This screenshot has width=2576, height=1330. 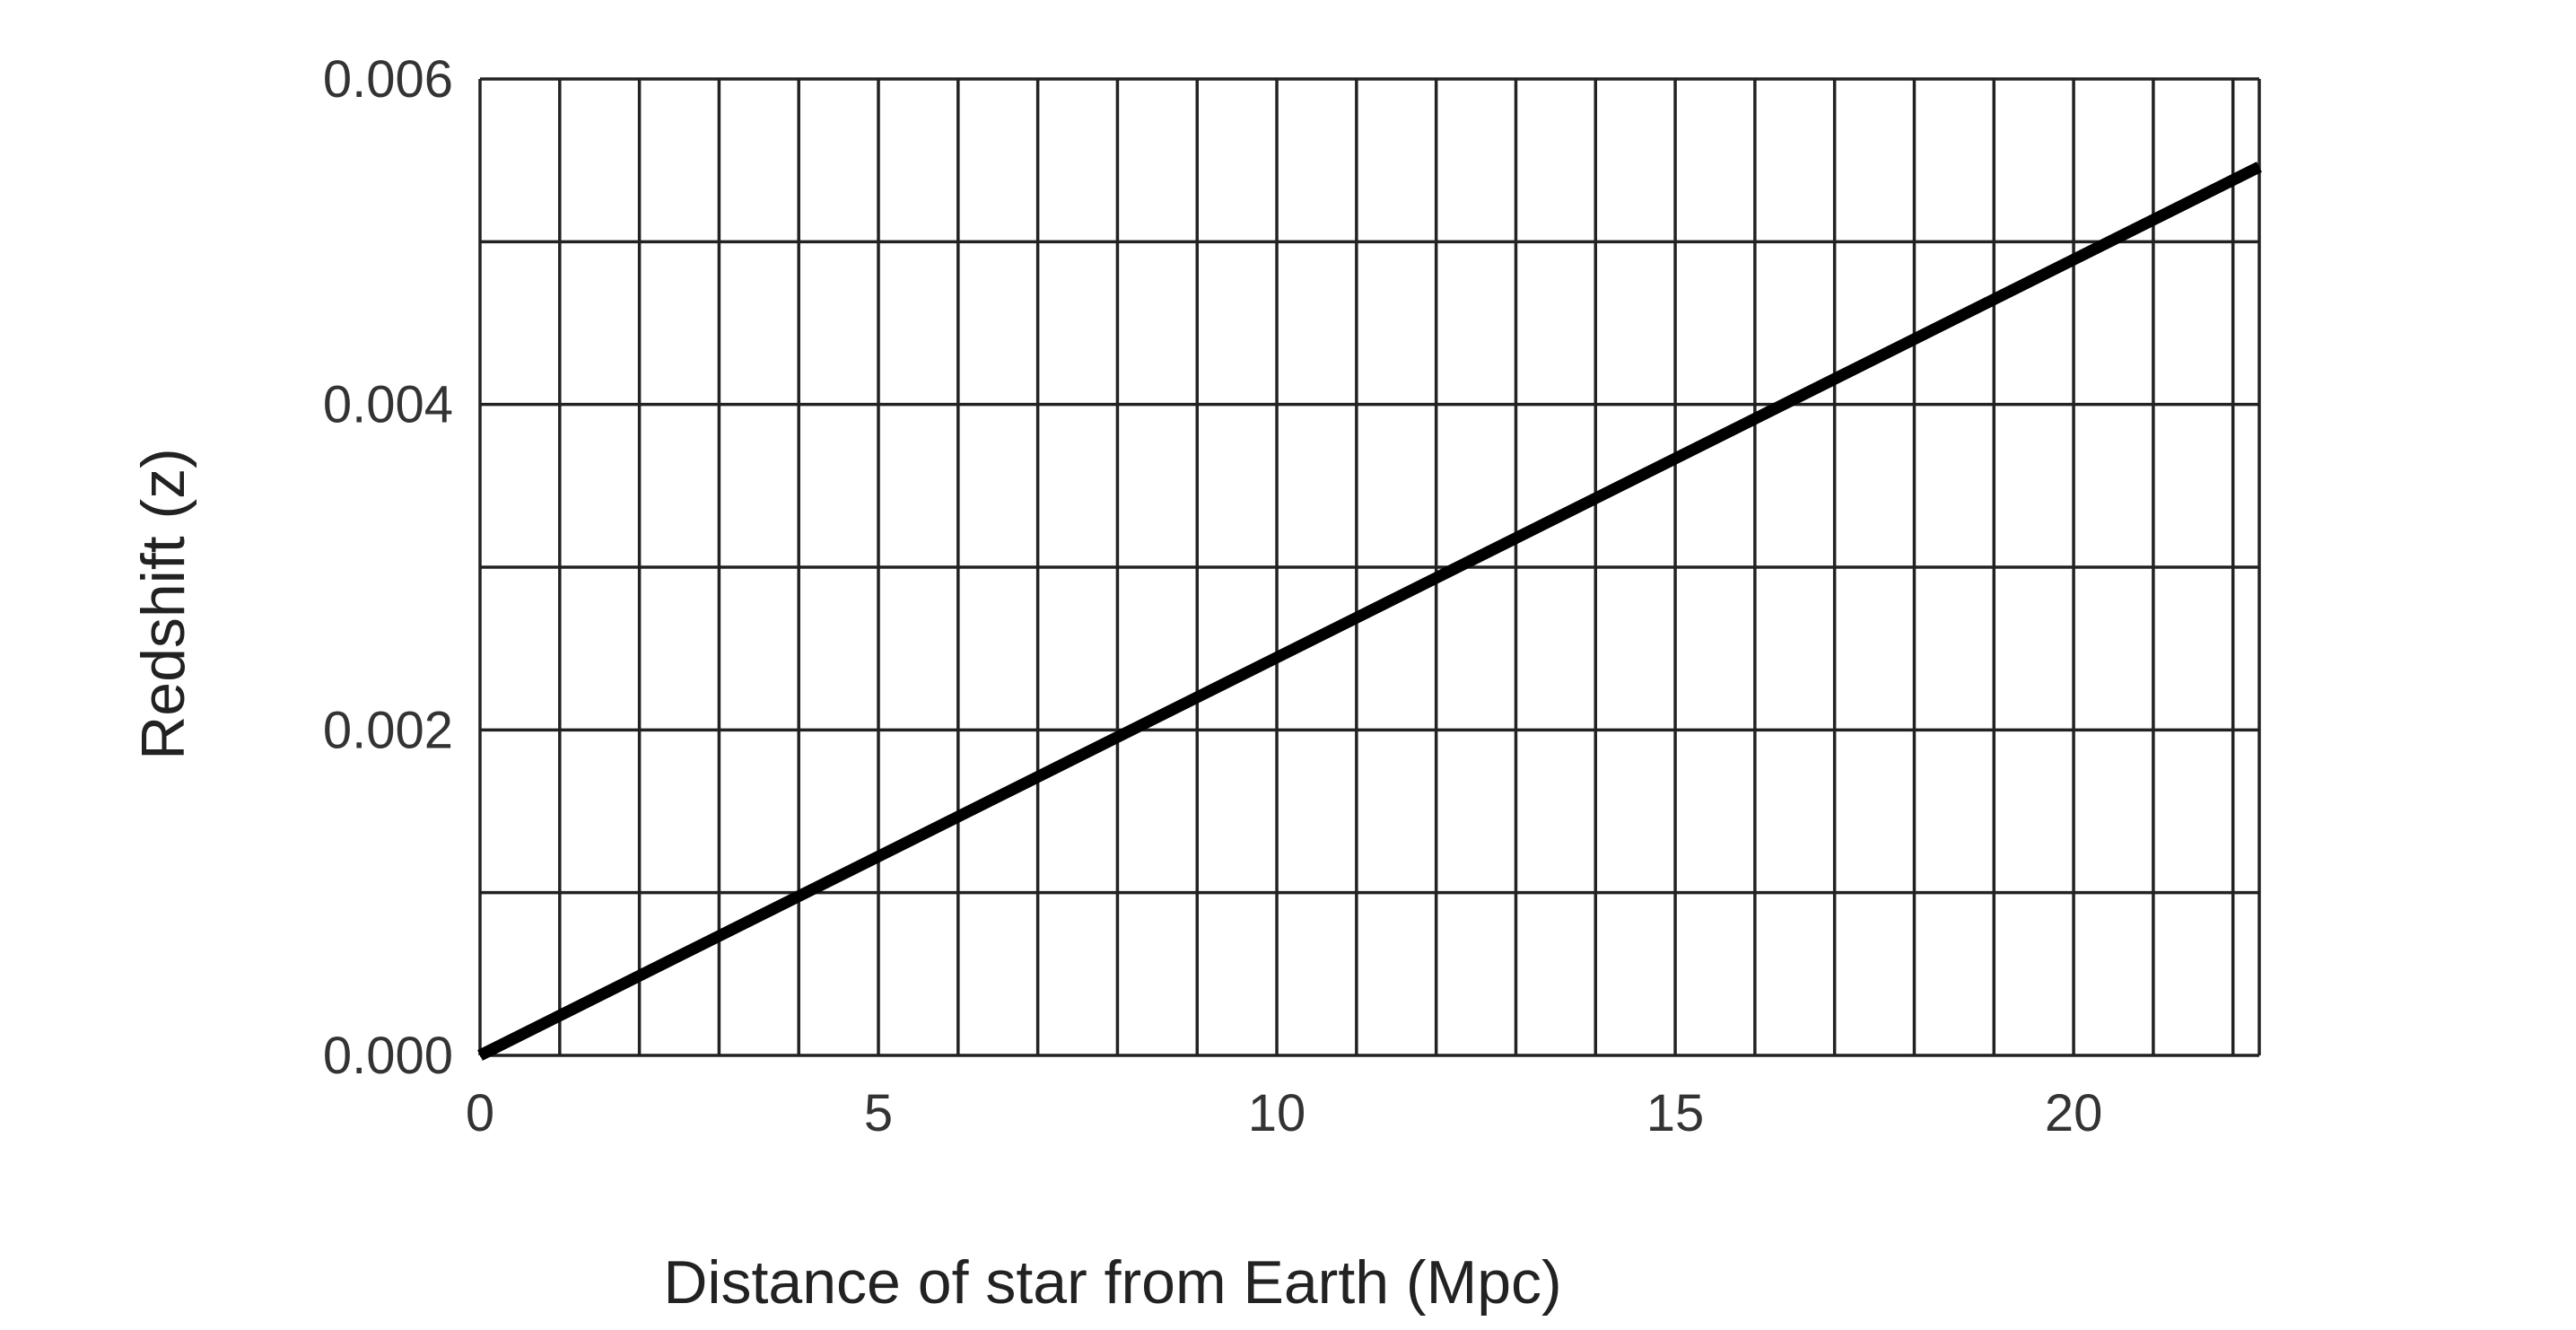 What do you see at coordinates (1277, 1113) in the screenshot?
I see `x-tick-label: 10` at bounding box center [1277, 1113].